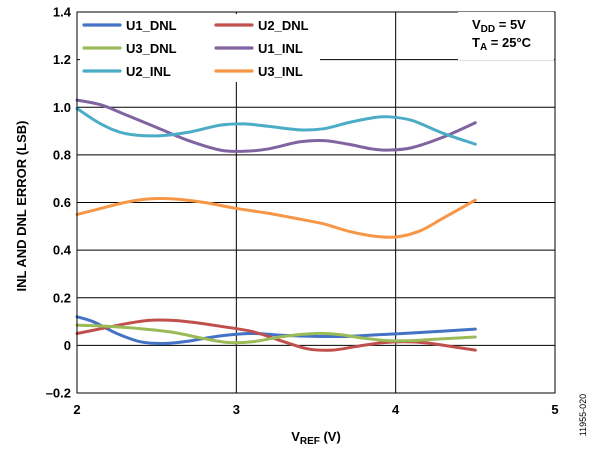  Describe the element at coordinates (396, 409) in the screenshot. I see `x-tick-label: 4` at that location.